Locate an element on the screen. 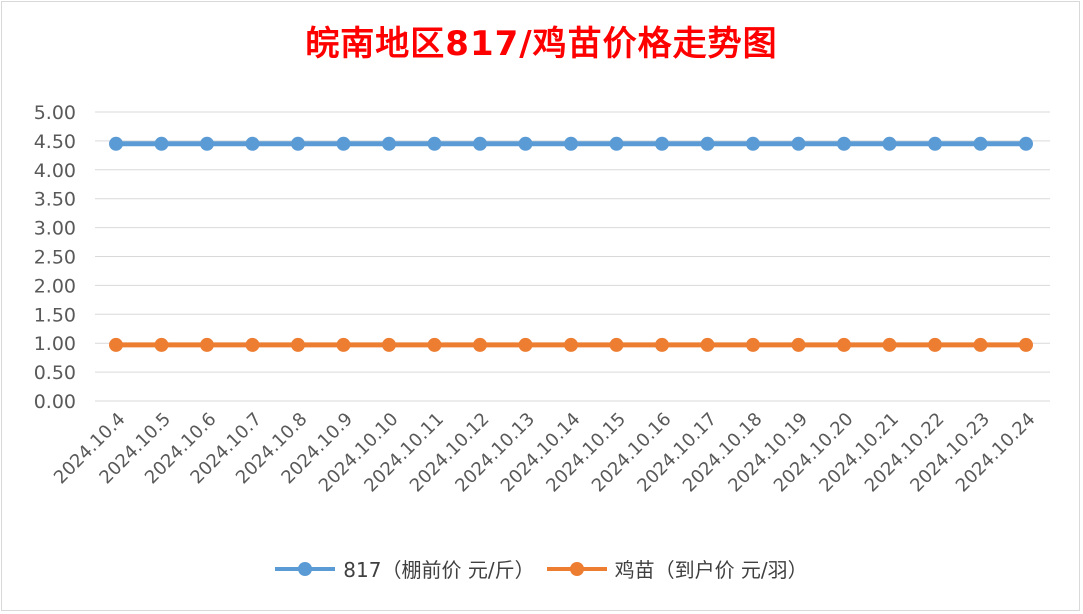  legend-item-chick: 鸡苗（到户价 元/羽） is located at coordinates (677, 568).